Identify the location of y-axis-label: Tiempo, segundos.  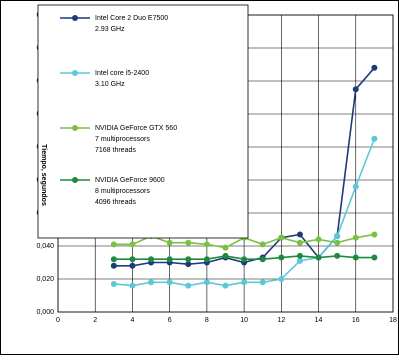
(43, 175).